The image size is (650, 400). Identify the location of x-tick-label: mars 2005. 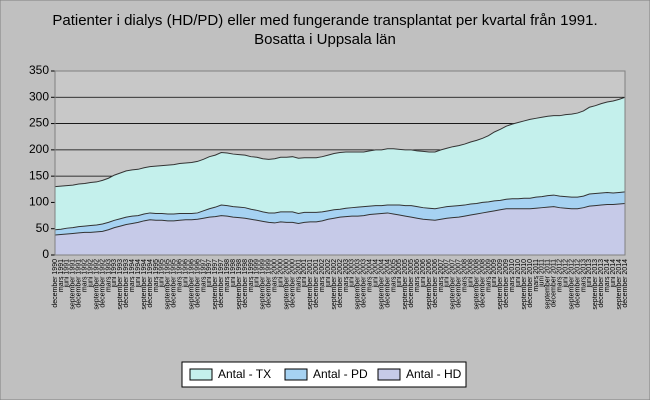
(393, 275).